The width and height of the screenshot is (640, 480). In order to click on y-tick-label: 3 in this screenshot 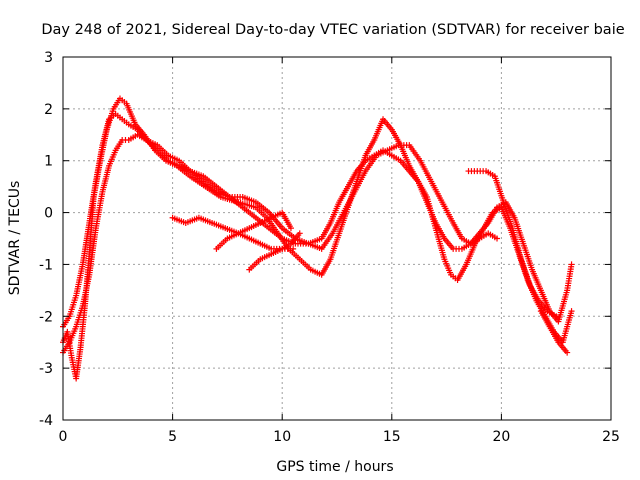, I will do `click(48, 58)`.